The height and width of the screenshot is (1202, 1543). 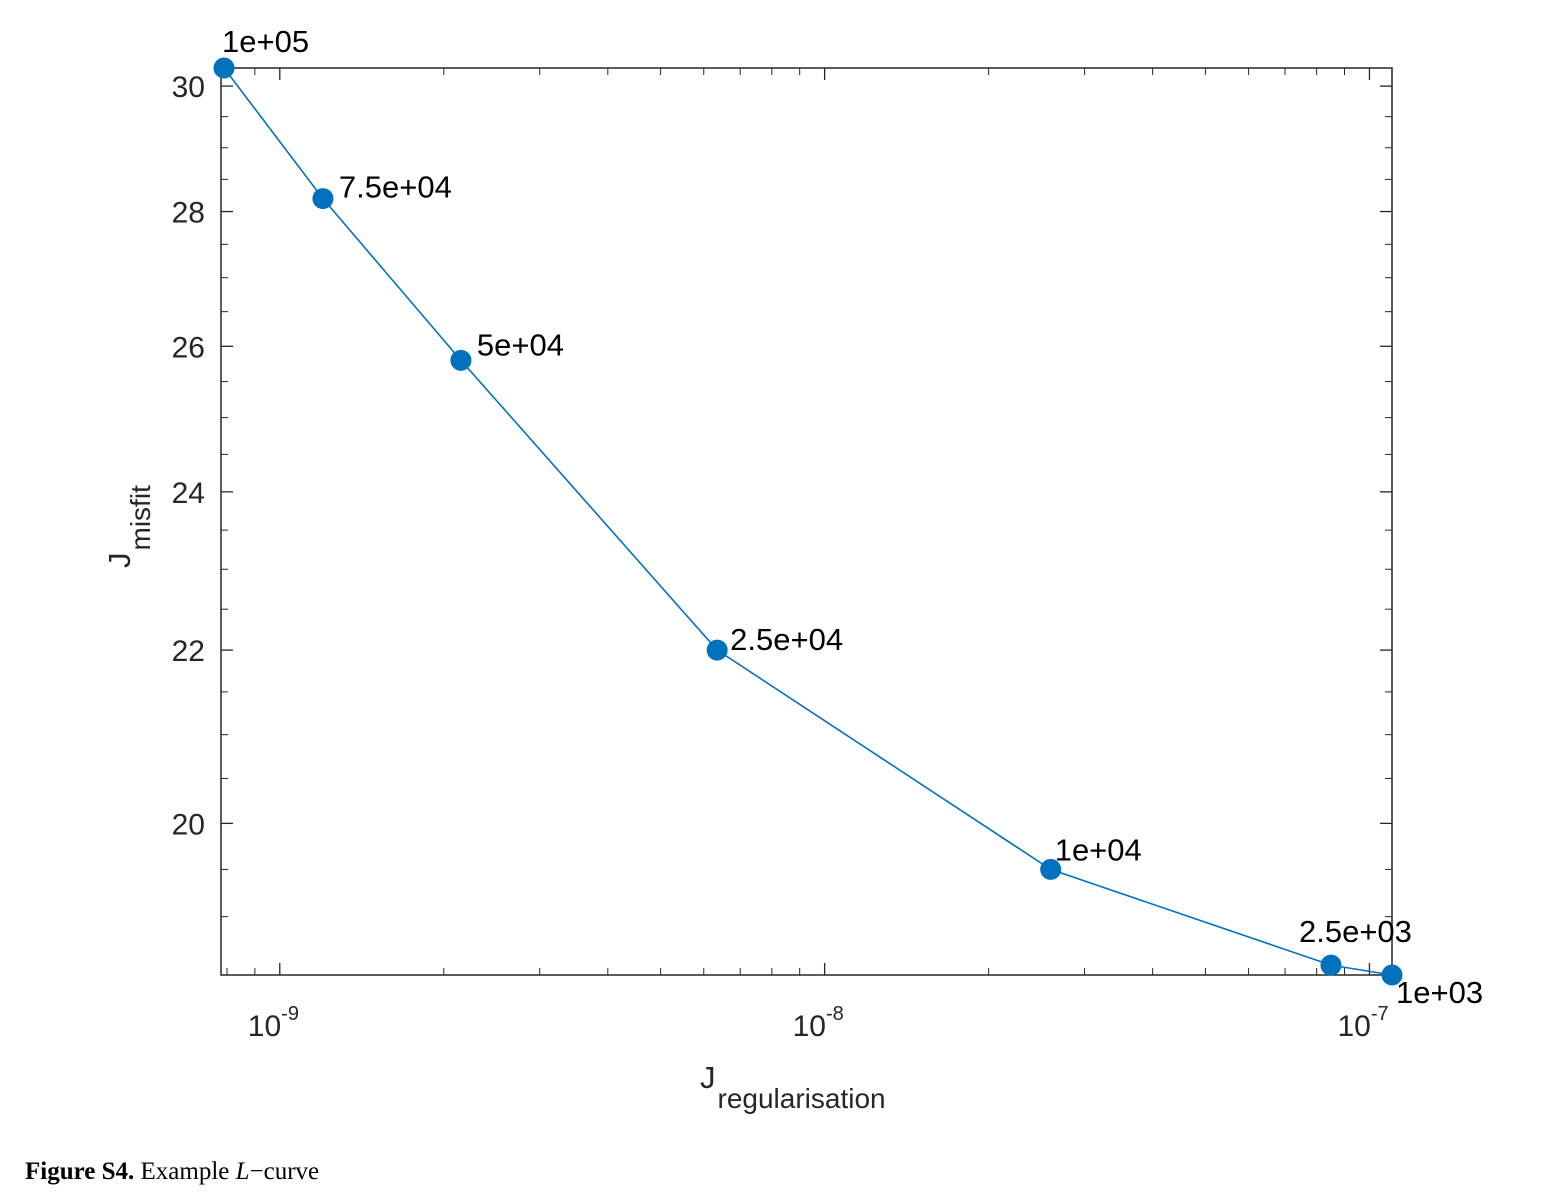 I want to click on y-axis-label-sub: misfit, so click(x=140, y=518).